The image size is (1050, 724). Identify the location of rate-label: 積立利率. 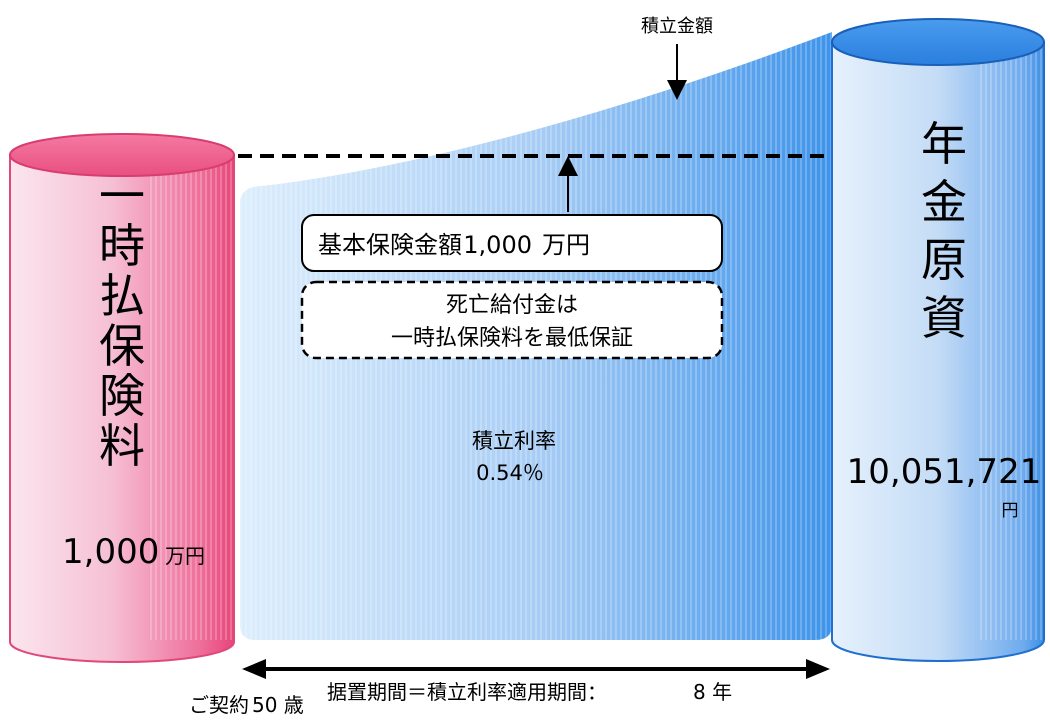
(514, 441).